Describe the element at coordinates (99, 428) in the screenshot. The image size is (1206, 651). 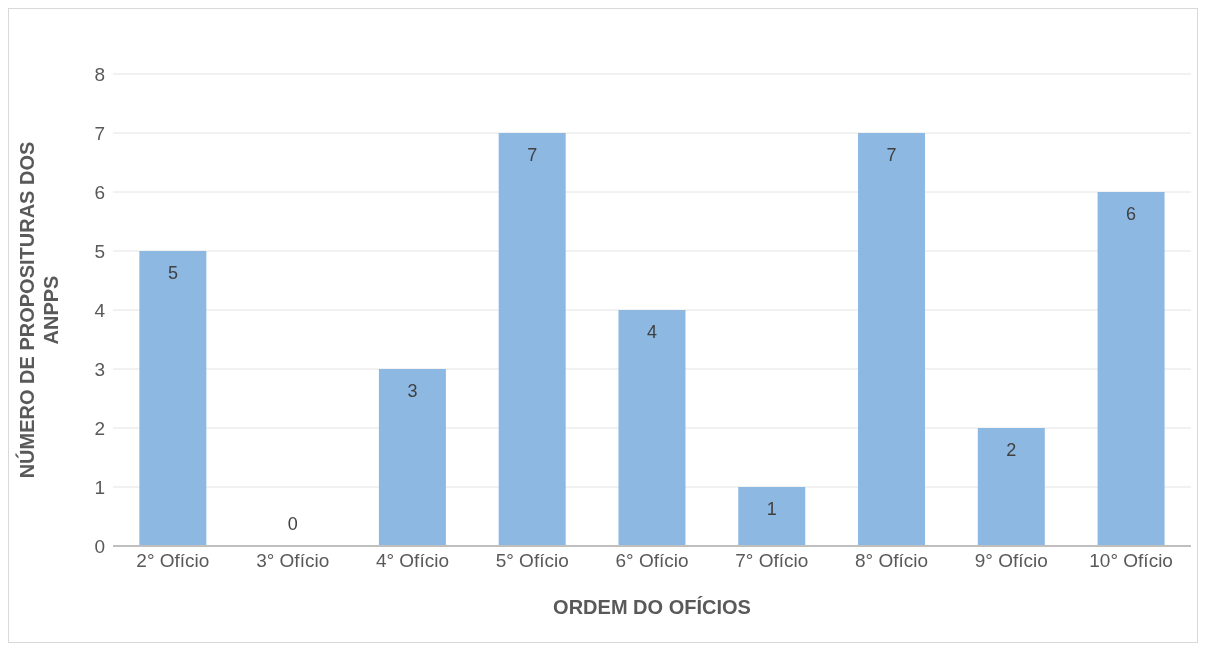
I see `y-tick-label: 2` at that location.